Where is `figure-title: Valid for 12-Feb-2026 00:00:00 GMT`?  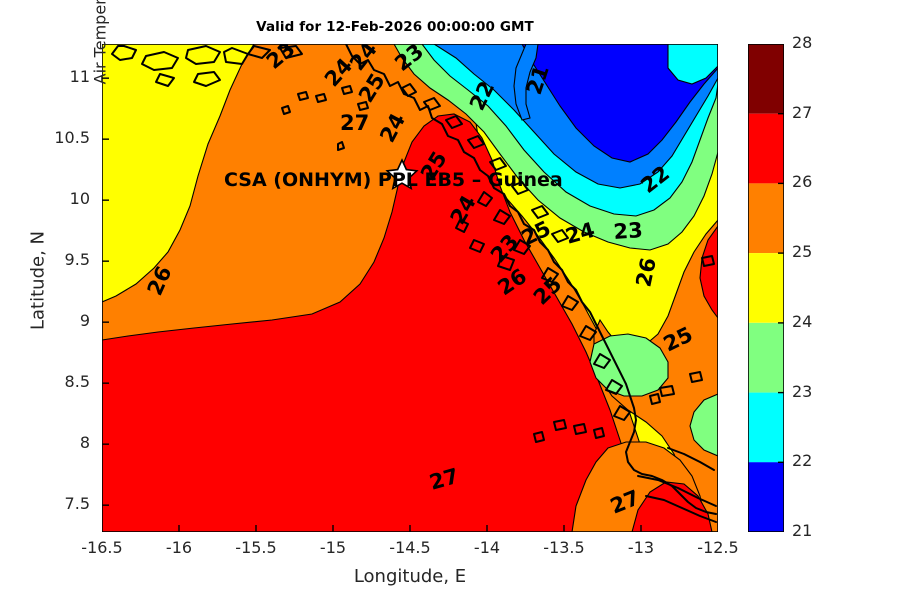
figure-title: Valid for 12-Feb-2026 00:00:00 GMT is located at coordinates (395, 27).